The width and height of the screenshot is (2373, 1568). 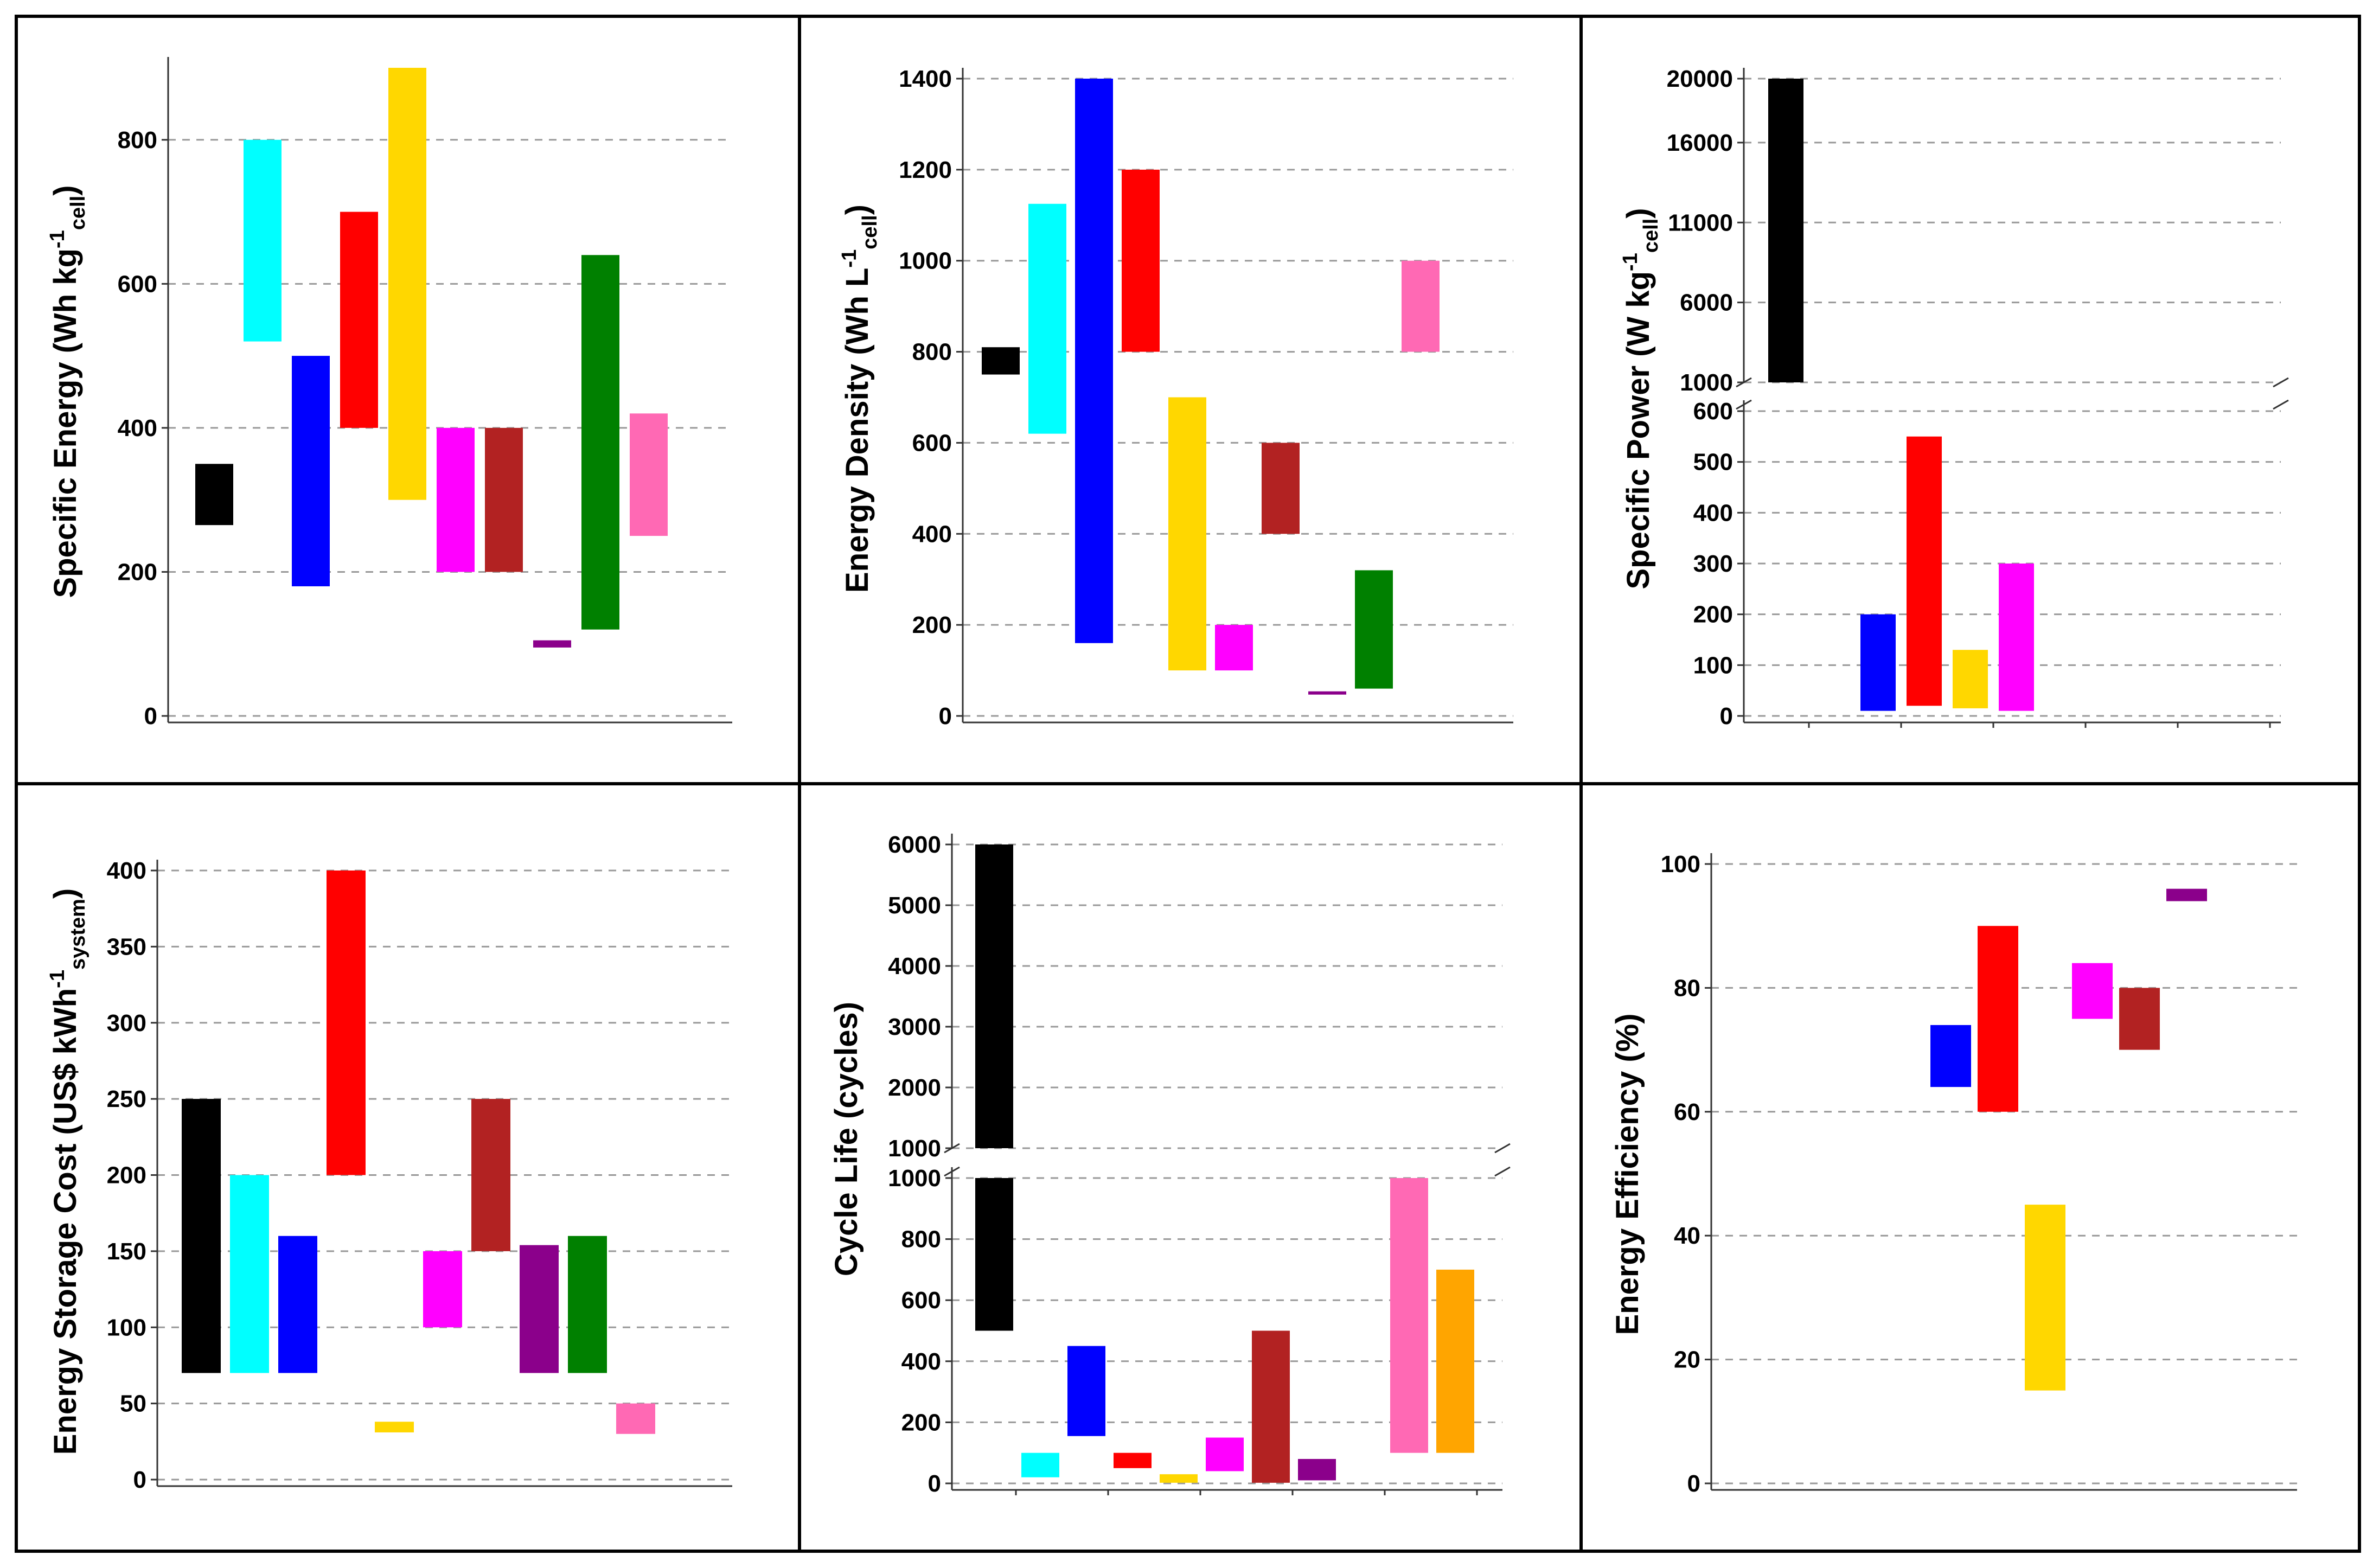 I want to click on y-axis-title: Specific Power (W kg-1cell), so click(x=1640, y=398).